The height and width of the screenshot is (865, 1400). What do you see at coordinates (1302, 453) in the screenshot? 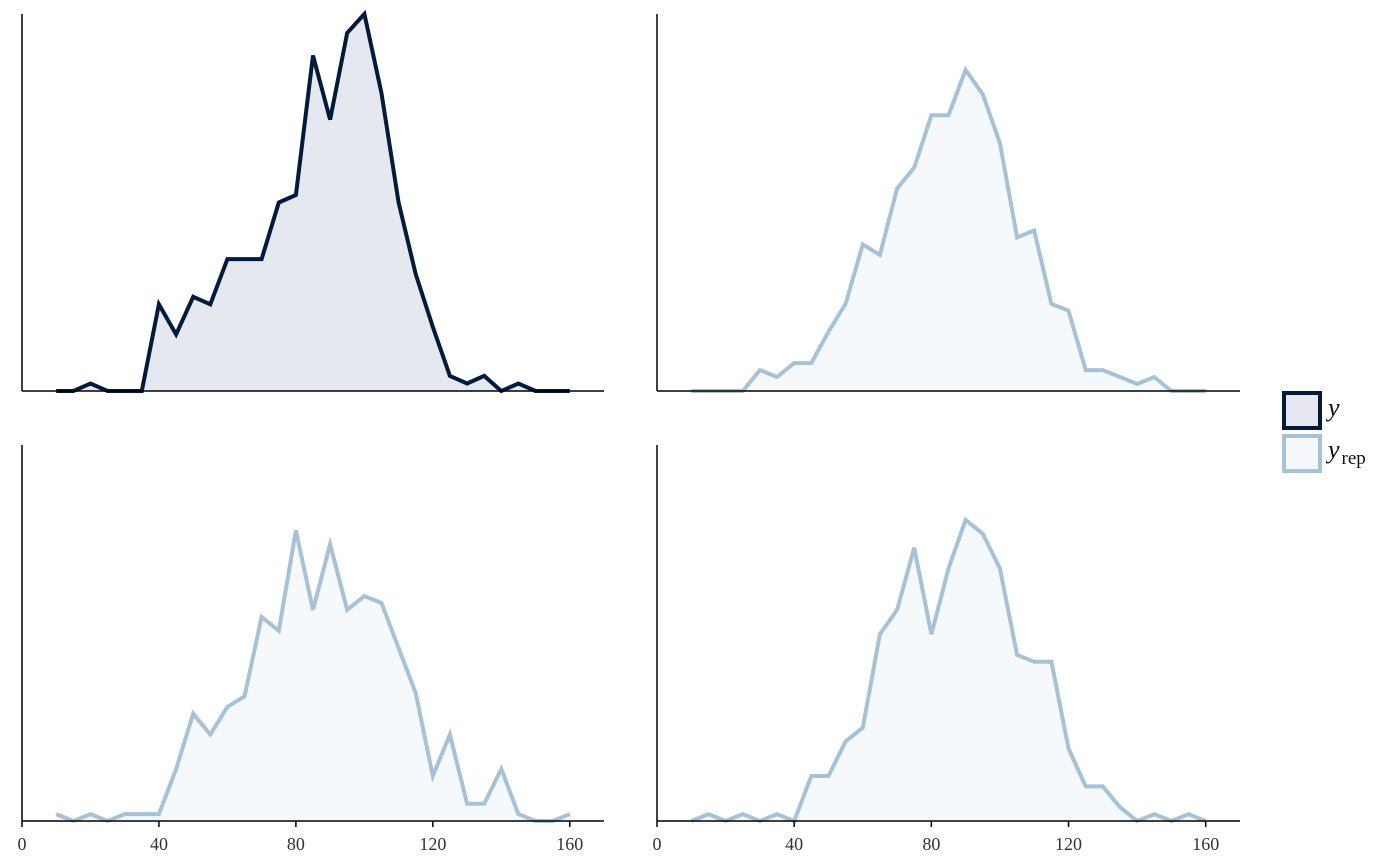
I see `legend-swatch-yrep` at bounding box center [1302, 453].